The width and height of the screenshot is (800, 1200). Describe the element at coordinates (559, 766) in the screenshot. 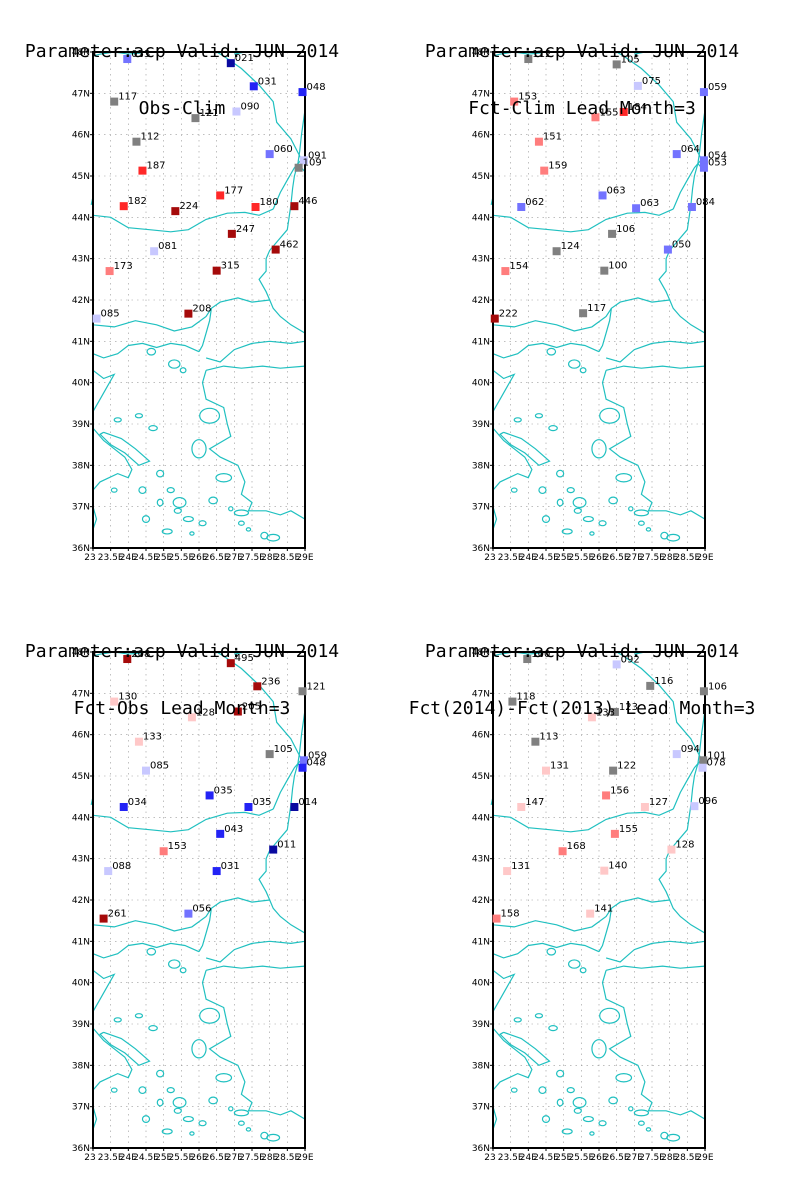

I see `station-value-label: 131` at that location.